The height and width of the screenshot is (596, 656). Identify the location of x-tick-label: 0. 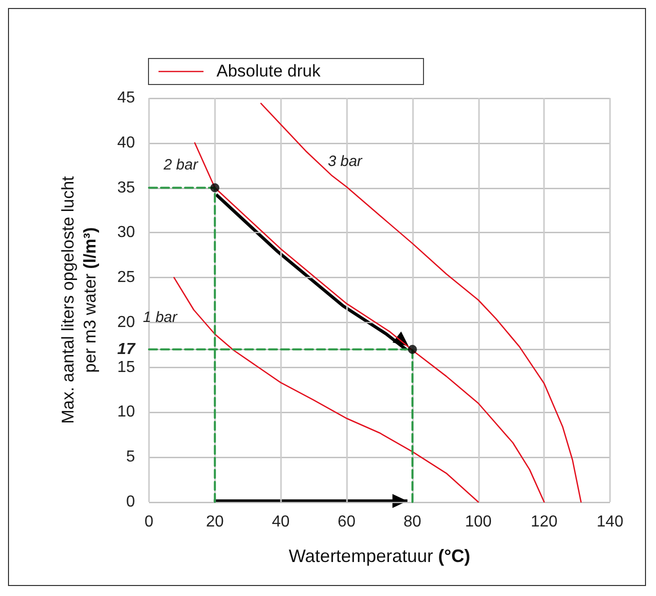
(149, 522).